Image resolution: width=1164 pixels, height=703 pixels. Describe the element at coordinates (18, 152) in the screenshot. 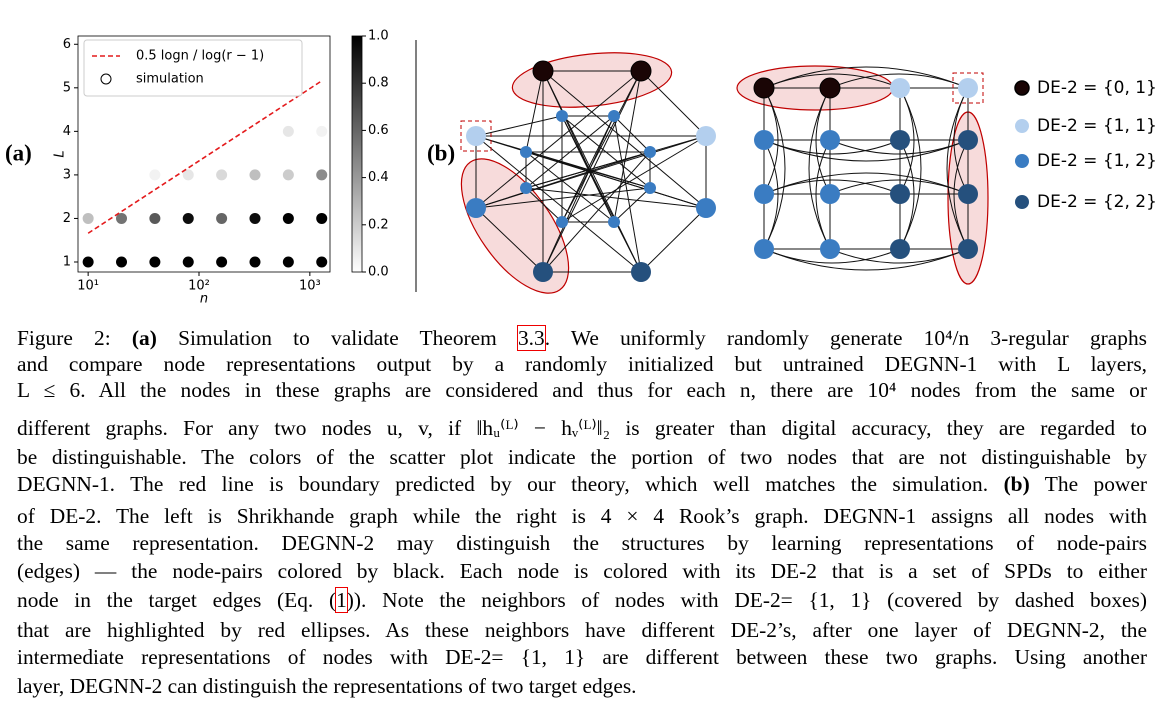

I see `panel-label: (a)` at that location.